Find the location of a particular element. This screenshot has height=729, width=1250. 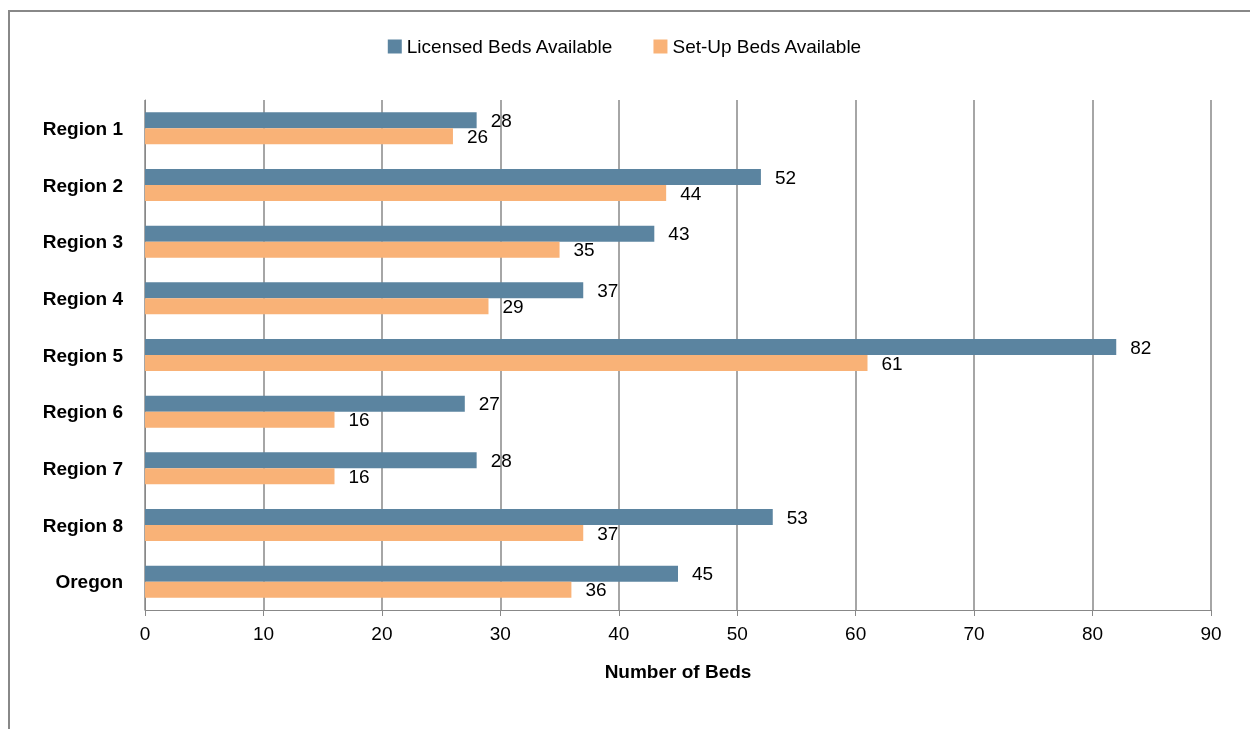

y-tick-label: Oregon is located at coordinates (89, 582).